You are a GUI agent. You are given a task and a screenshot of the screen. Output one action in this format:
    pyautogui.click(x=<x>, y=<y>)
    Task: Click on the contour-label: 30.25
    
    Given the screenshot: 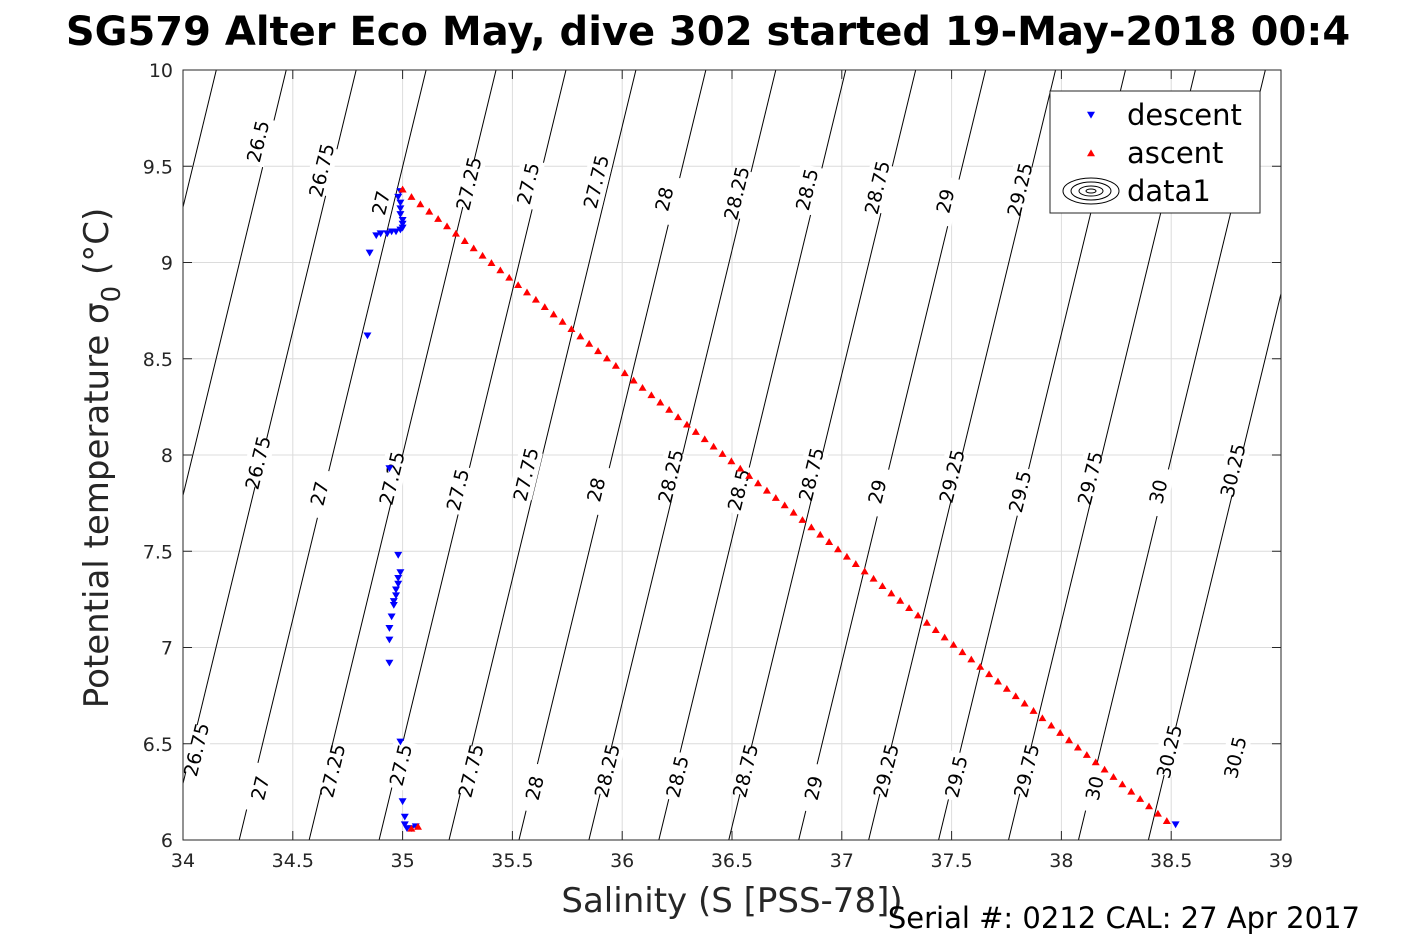 What is the action you would take?
    pyautogui.click(x=1170, y=752)
    